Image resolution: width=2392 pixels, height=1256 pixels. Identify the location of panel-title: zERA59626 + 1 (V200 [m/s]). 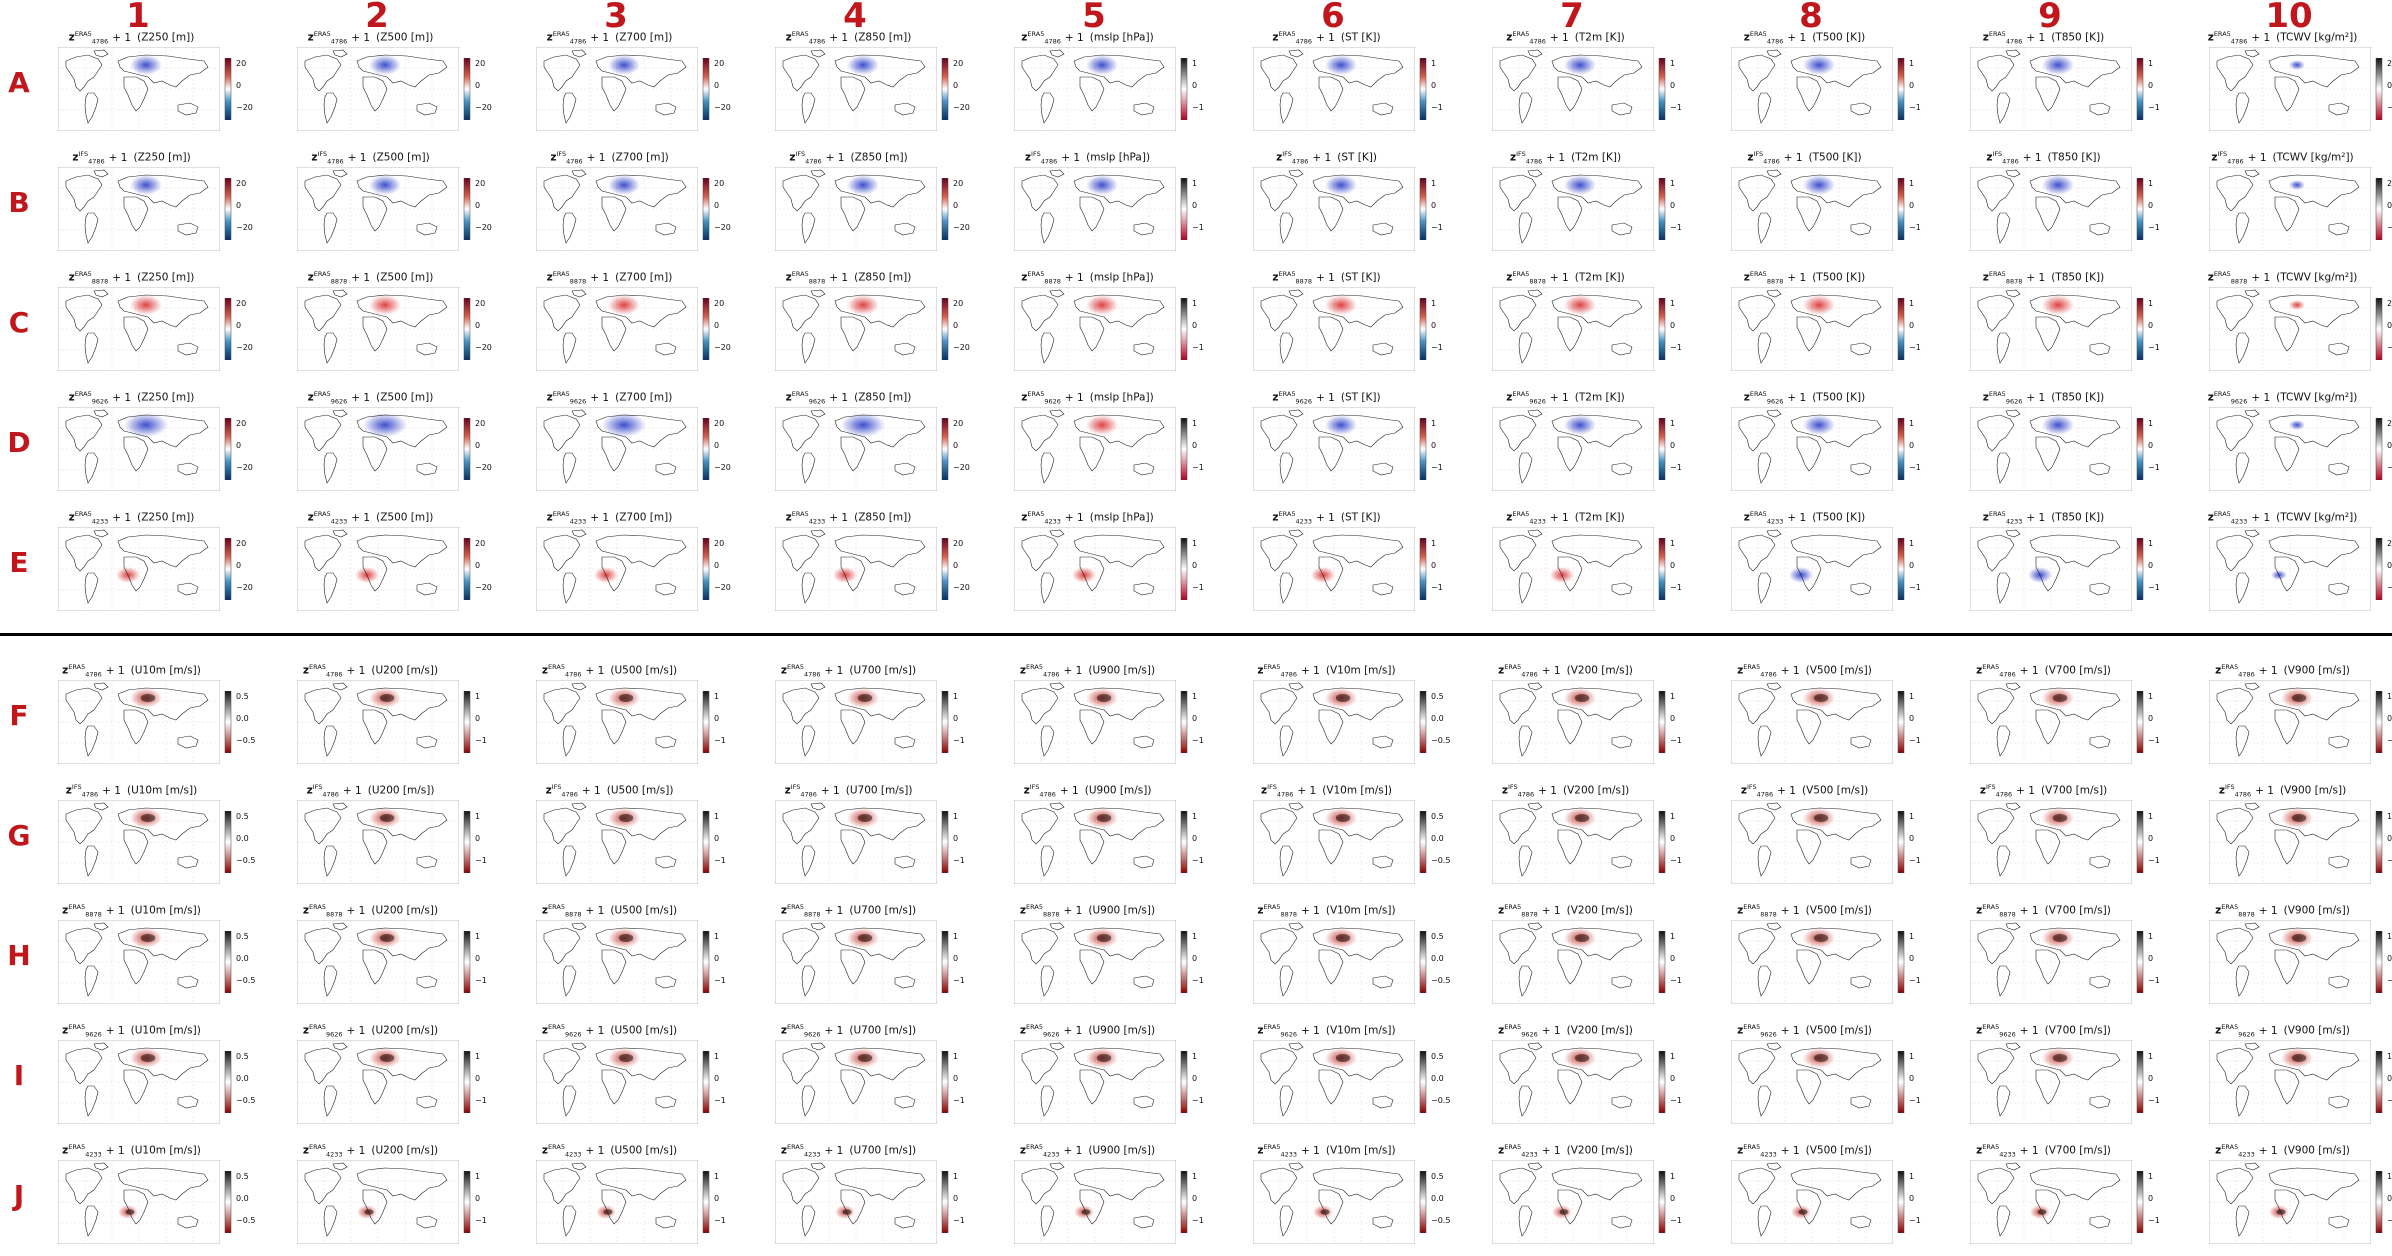
(1565, 1031).